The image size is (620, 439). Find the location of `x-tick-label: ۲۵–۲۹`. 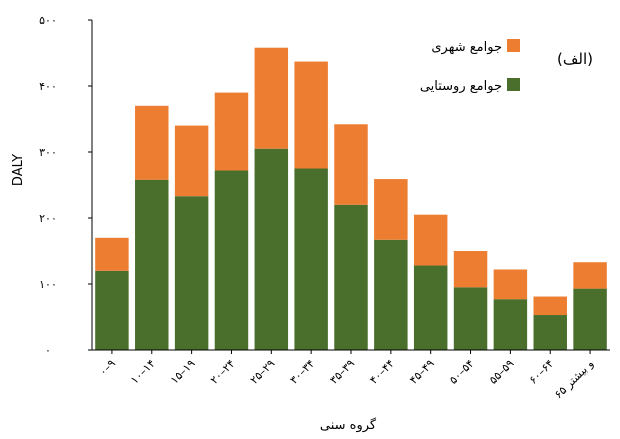

x-tick-label: ۲۵–۲۹ is located at coordinates (263, 372).